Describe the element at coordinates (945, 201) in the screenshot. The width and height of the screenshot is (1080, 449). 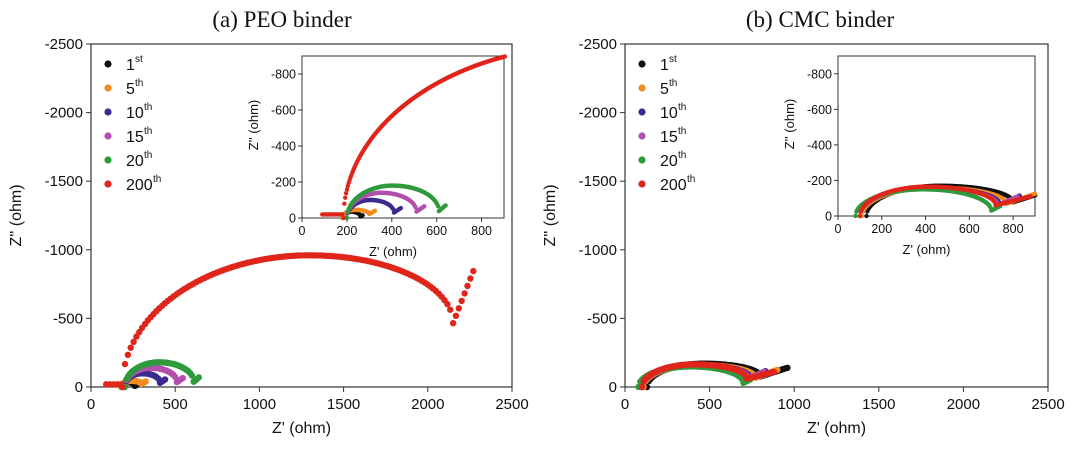
I see `inset-series-200th` at that location.